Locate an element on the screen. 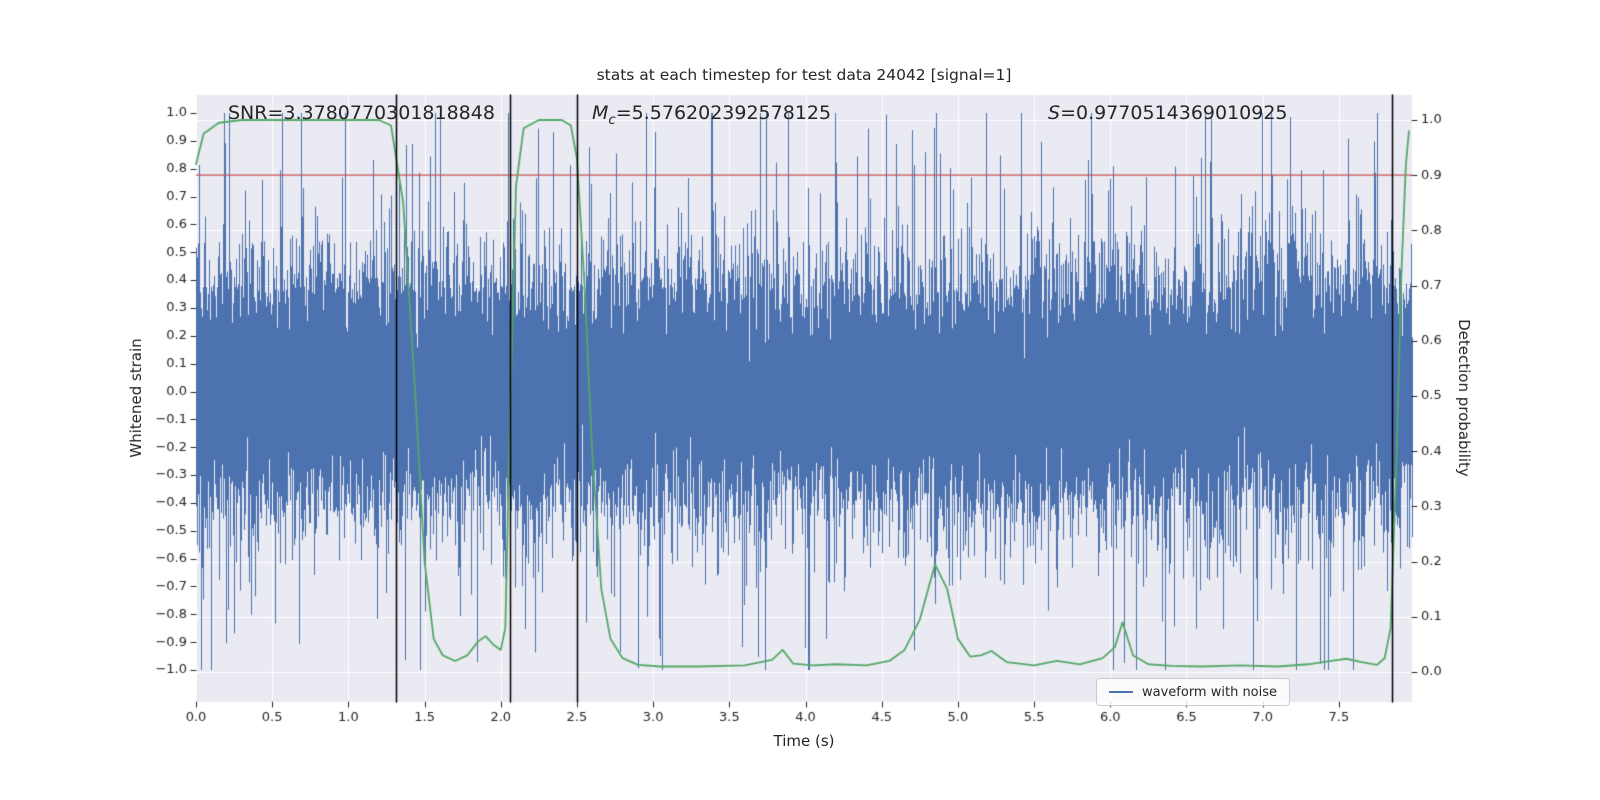 Image resolution: width=1600 pixels, height=800 pixels. legend-waveform-line is located at coordinates (1121, 692).